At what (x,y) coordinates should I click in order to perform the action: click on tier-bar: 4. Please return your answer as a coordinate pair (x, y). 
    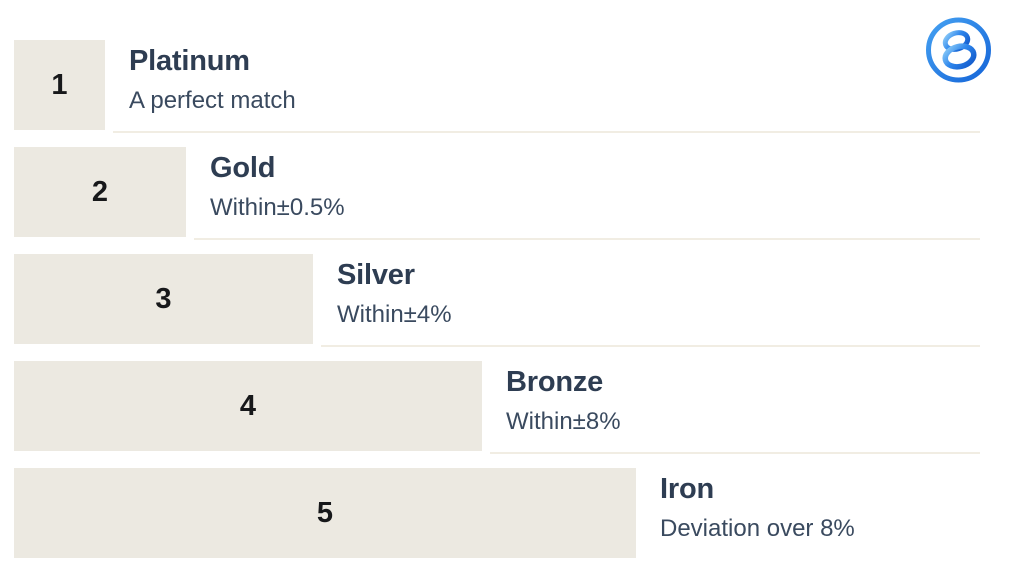
    Looking at the image, I should click on (248, 406).